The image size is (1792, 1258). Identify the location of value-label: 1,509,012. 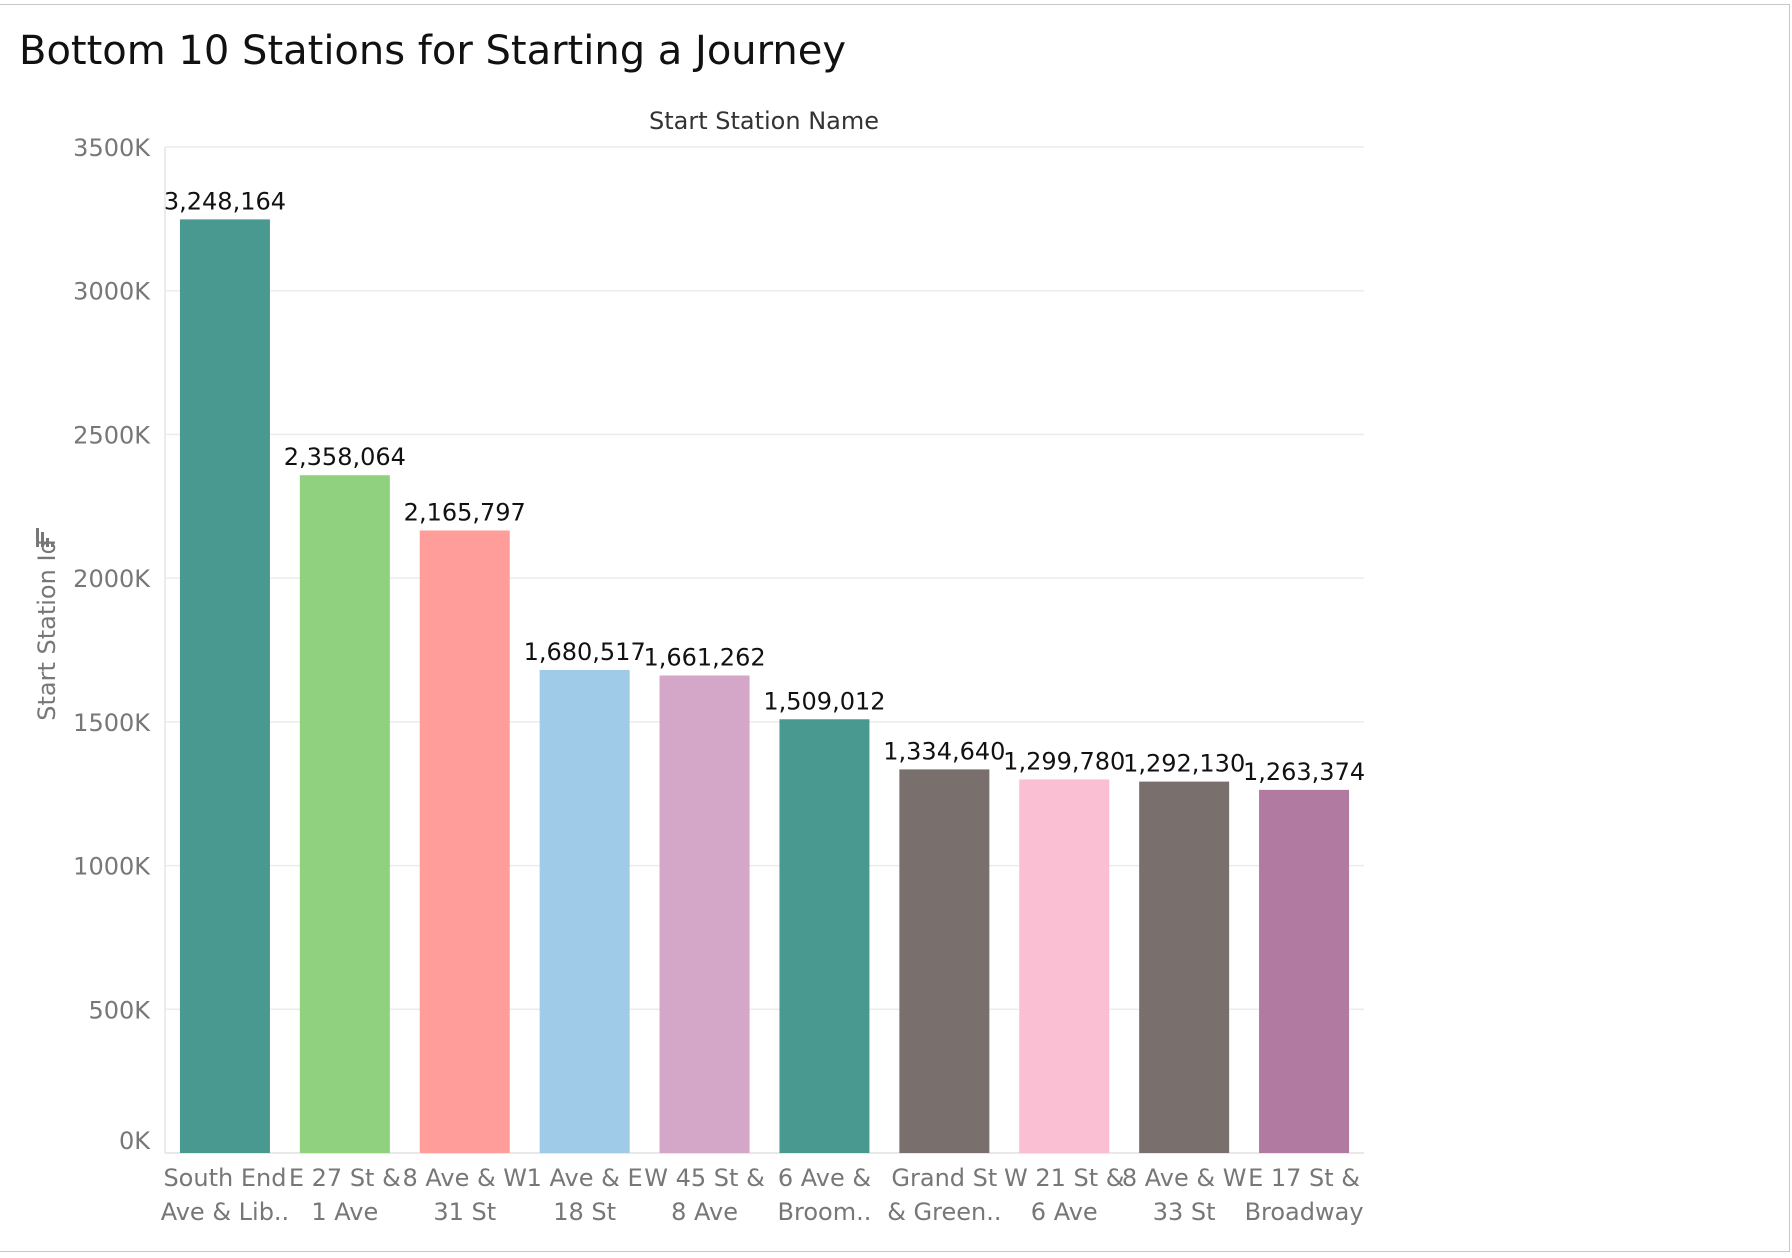
(824, 701).